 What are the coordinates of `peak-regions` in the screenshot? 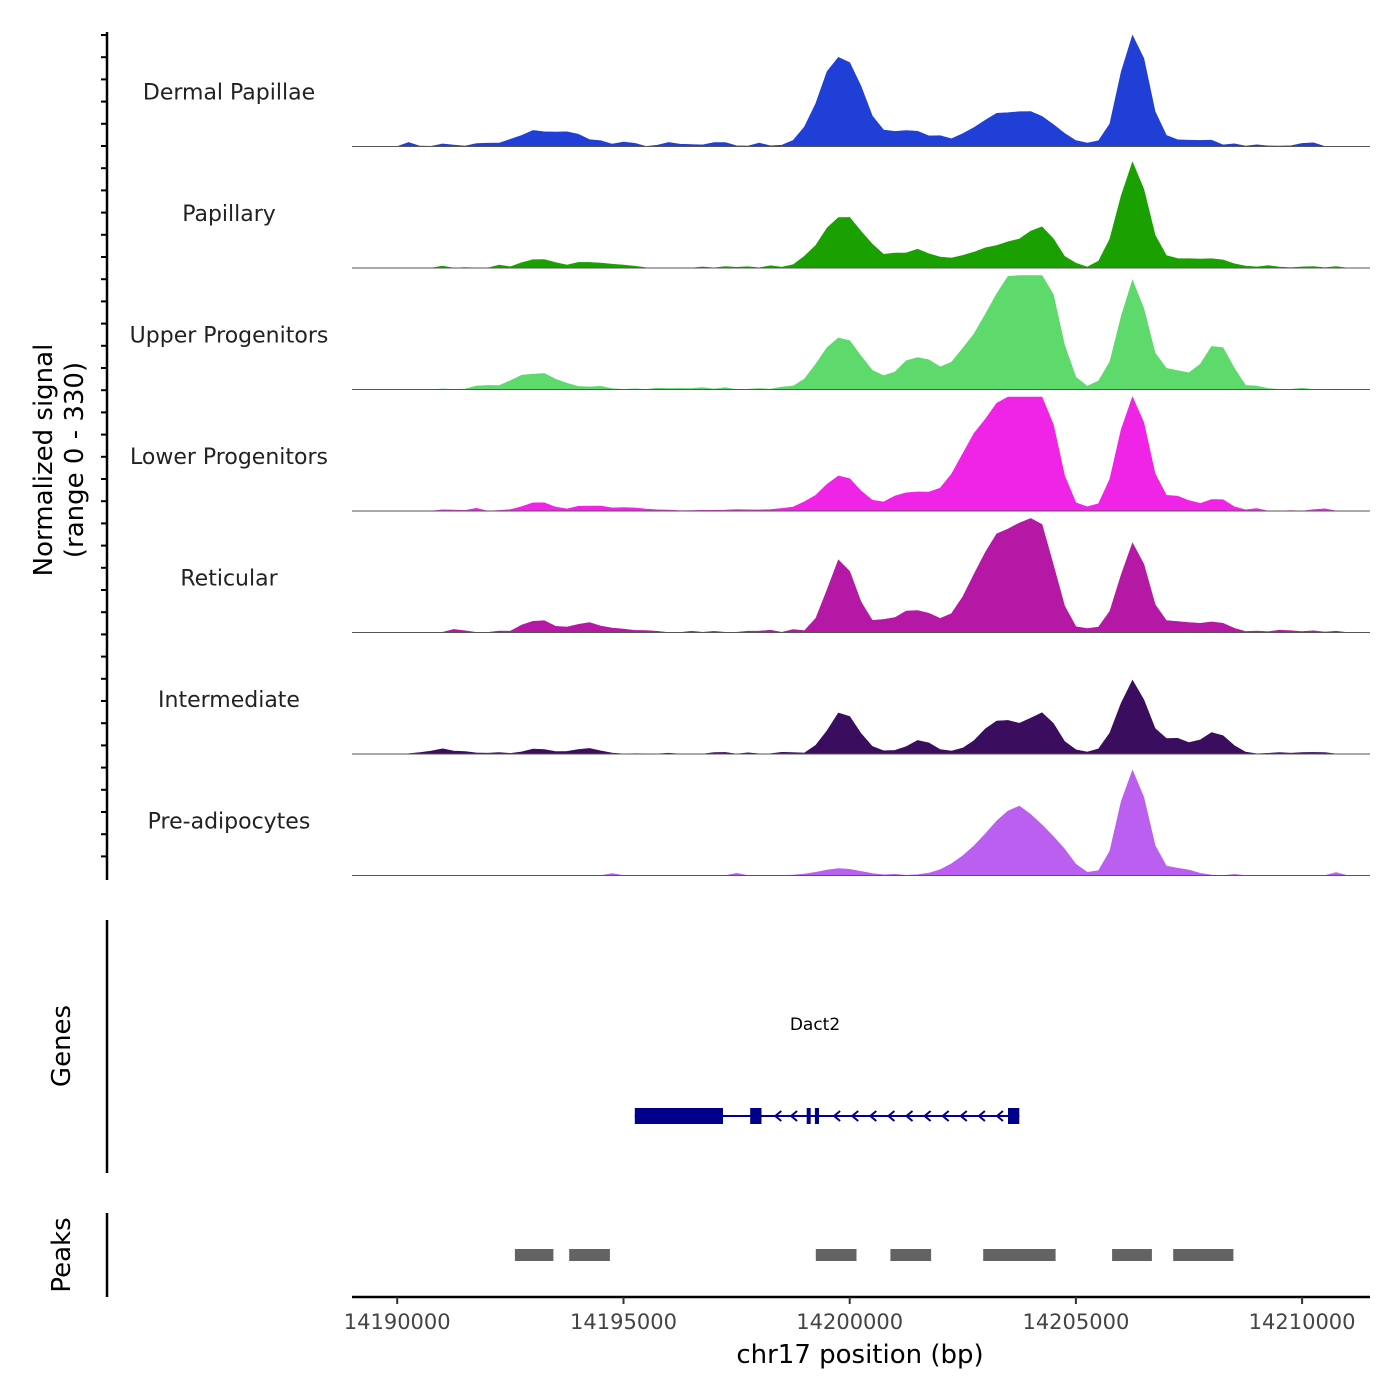 It's located at (874, 1255).